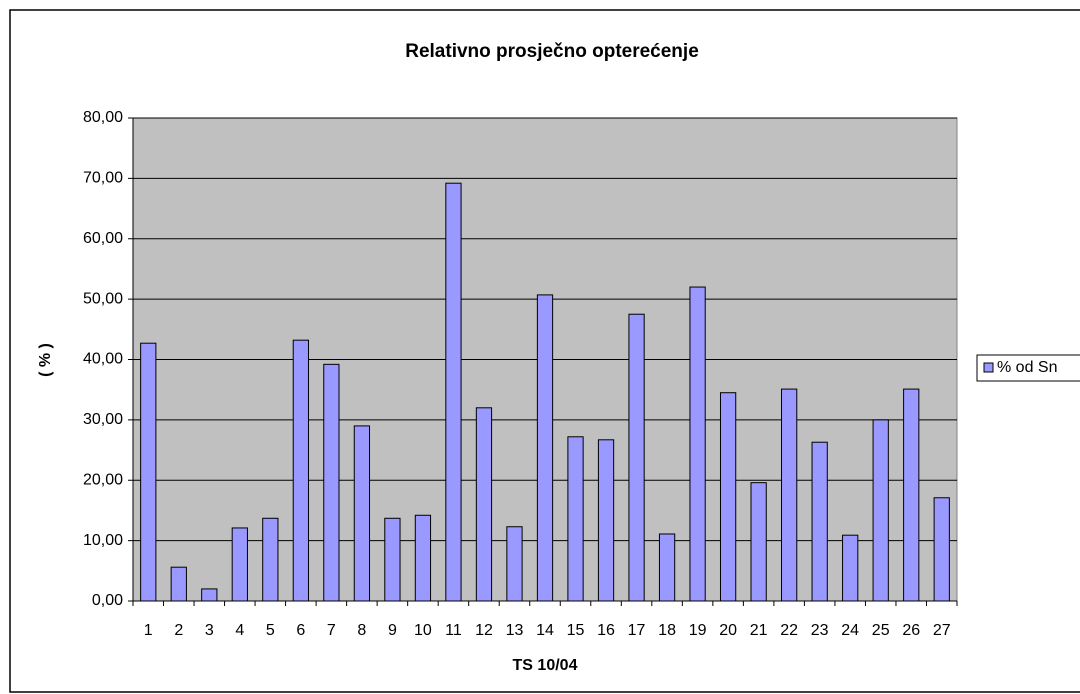 The width and height of the screenshot is (1080, 694). What do you see at coordinates (850, 630) in the screenshot?
I see `x-tick-label: 24` at bounding box center [850, 630].